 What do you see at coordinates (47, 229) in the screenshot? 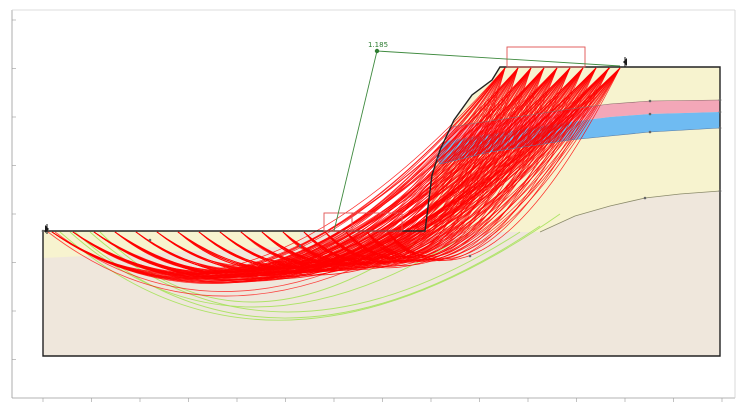
I see `left-boundary-marker` at bounding box center [47, 229].